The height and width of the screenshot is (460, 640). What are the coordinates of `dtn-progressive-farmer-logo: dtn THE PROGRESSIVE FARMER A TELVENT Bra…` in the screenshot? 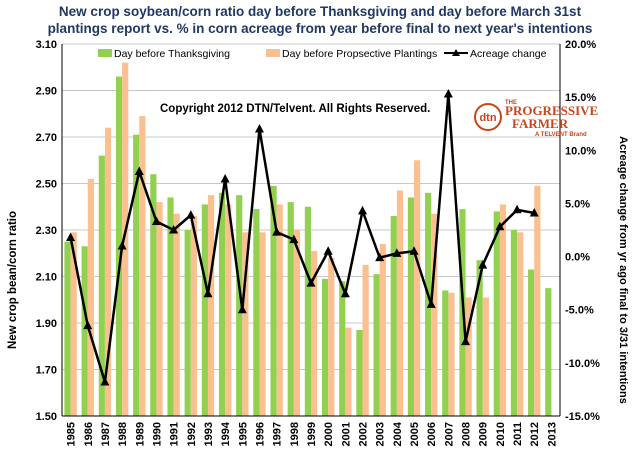 It's located at (536, 119).